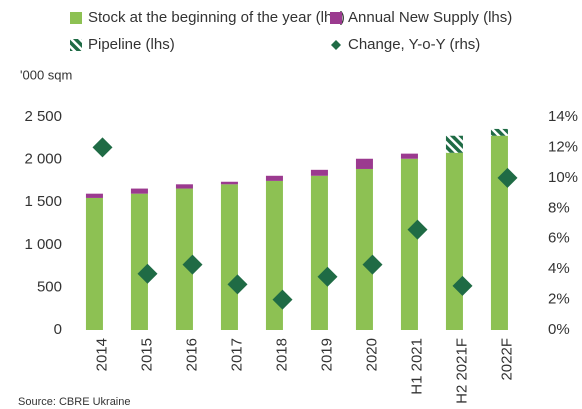 The image size is (582, 409). What do you see at coordinates (43, 159) in the screenshot?
I see `y-tick-label: 2 000` at bounding box center [43, 159].